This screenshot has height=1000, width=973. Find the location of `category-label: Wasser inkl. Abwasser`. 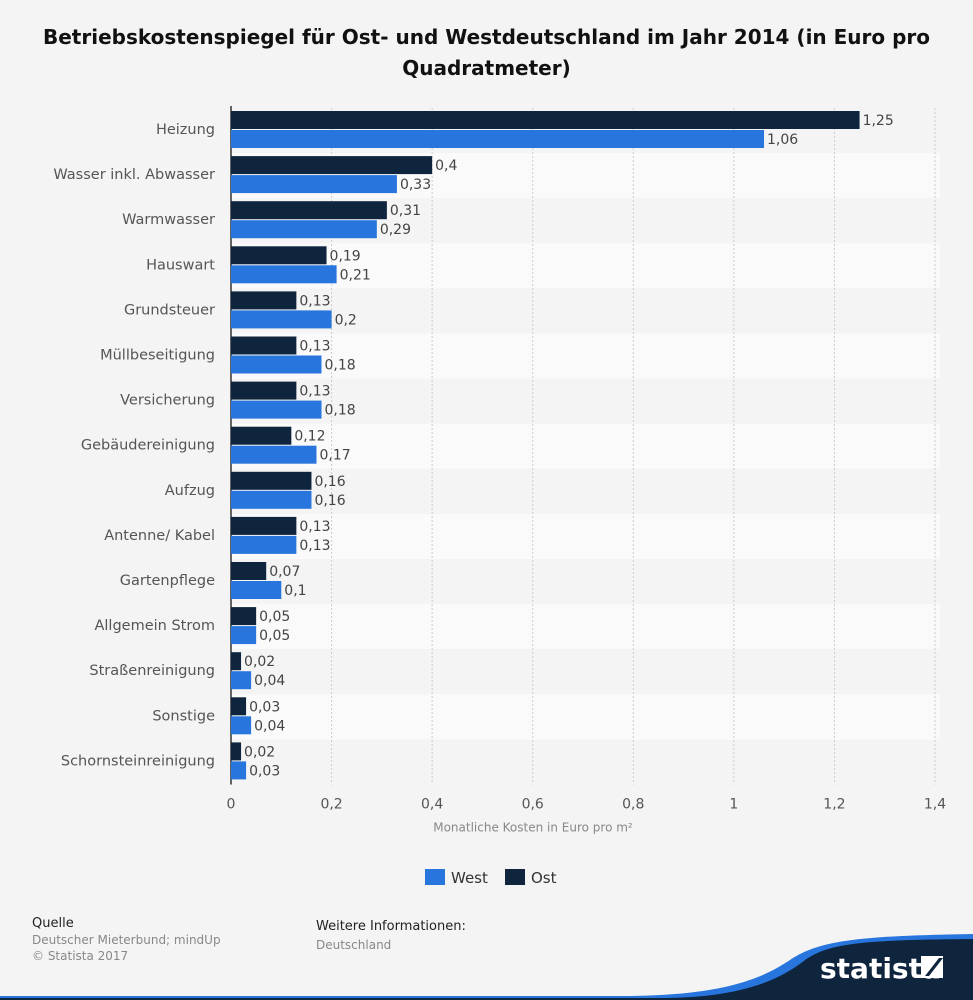

category-label: Wasser inkl. Abwasser is located at coordinates (134, 175).